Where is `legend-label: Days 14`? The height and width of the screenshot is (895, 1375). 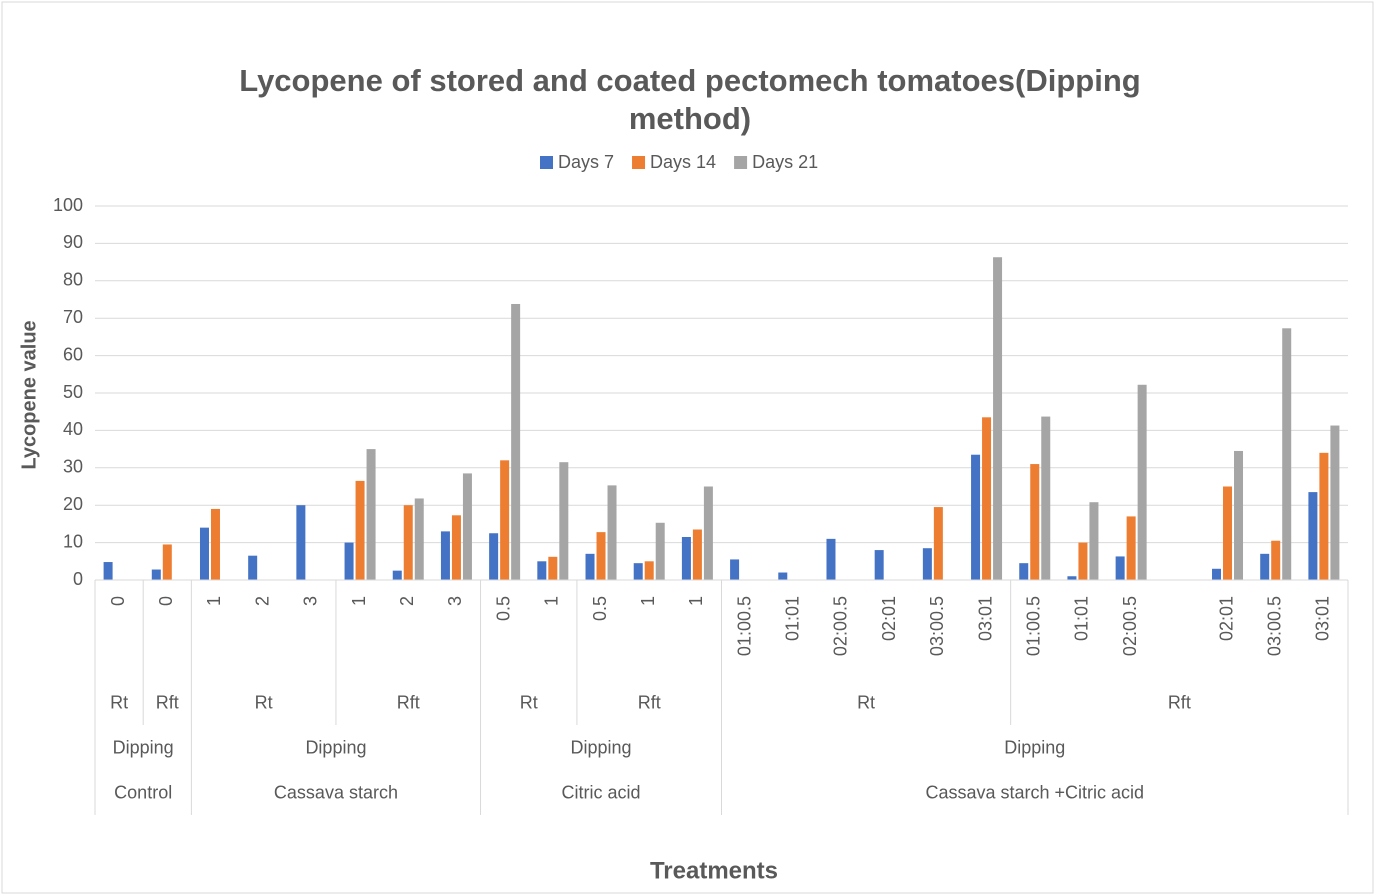
legend-label: Days 14 is located at coordinates (683, 162).